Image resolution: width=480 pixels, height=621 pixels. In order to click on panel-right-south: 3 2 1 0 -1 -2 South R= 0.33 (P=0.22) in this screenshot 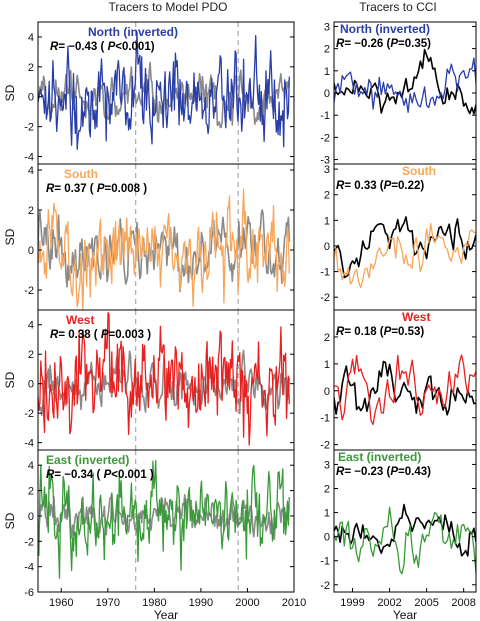, I will do `click(398, 237)`.